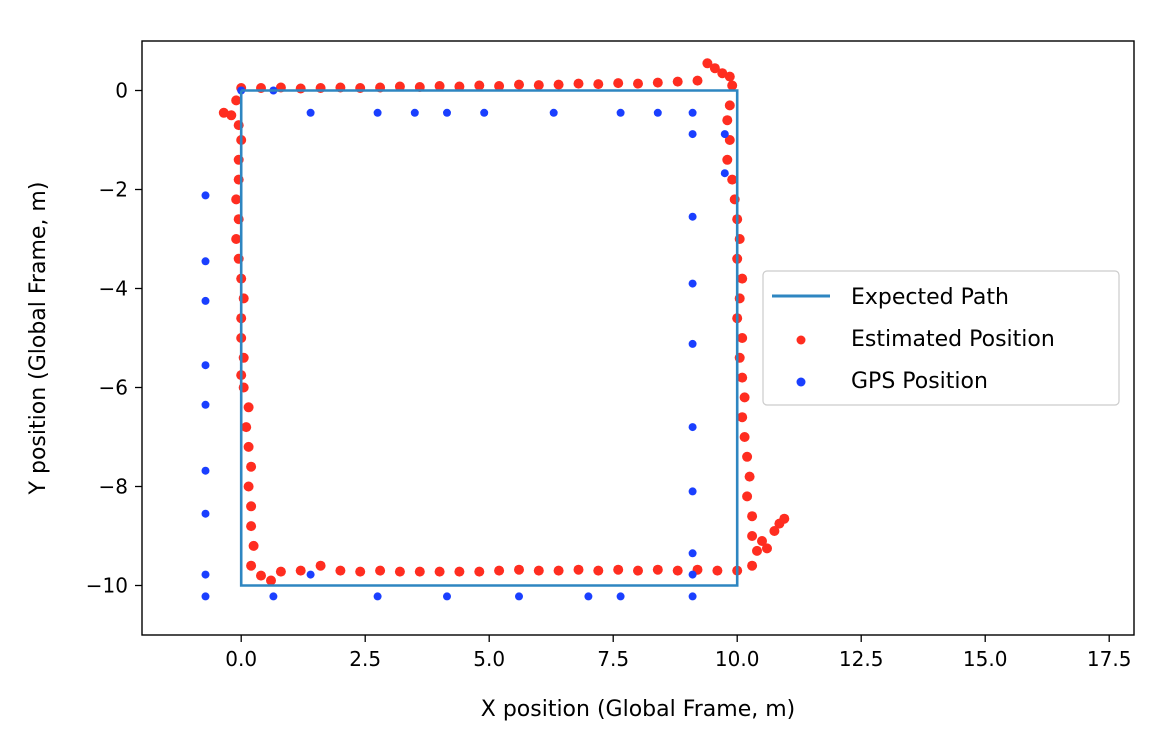 This screenshot has height=742, width=1174. Describe the element at coordinates (114, 338) in the screenshot. I see `y-axis-ticks: 0 −2 −4 −6 −8 −10` at that location.